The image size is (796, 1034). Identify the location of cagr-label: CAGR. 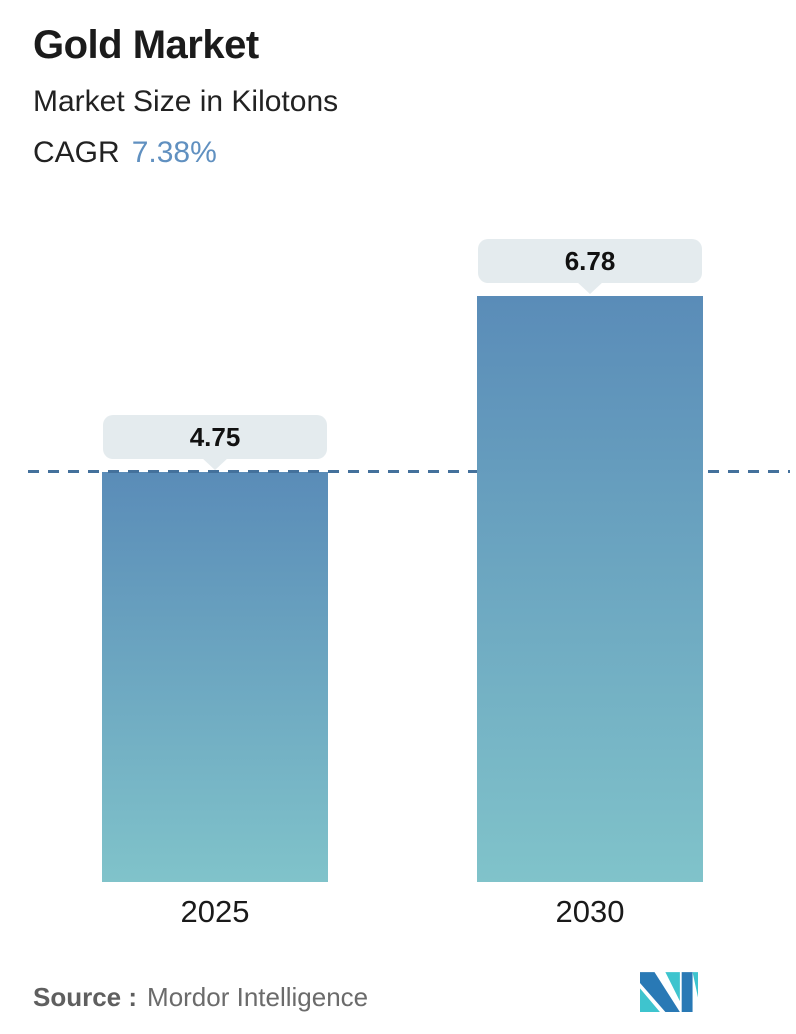
(76, 152).